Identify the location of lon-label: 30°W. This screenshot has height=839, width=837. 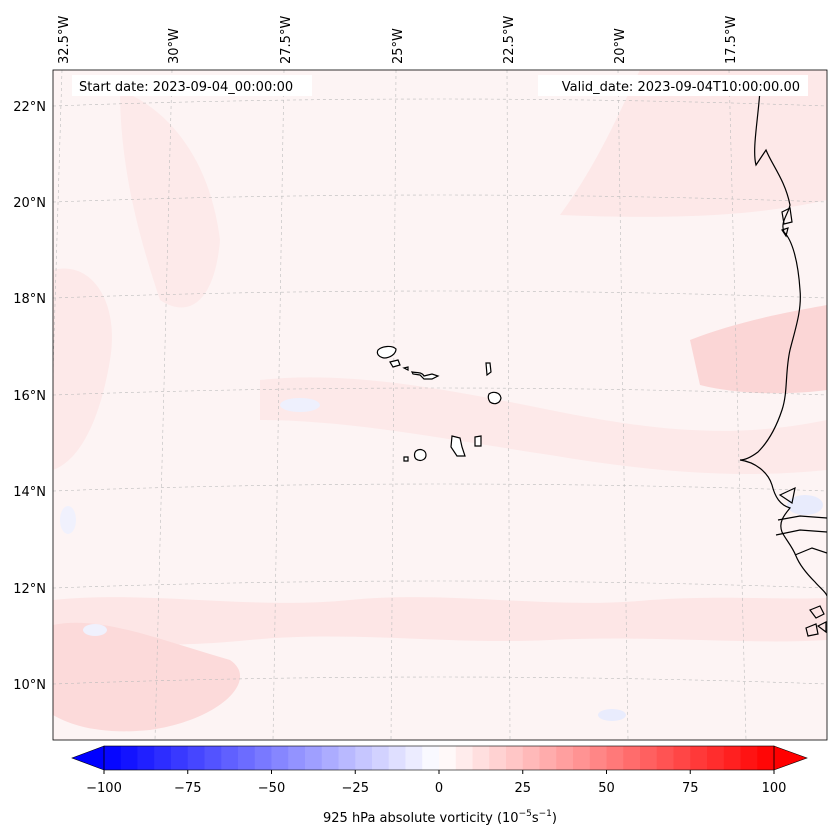
(174, 46).